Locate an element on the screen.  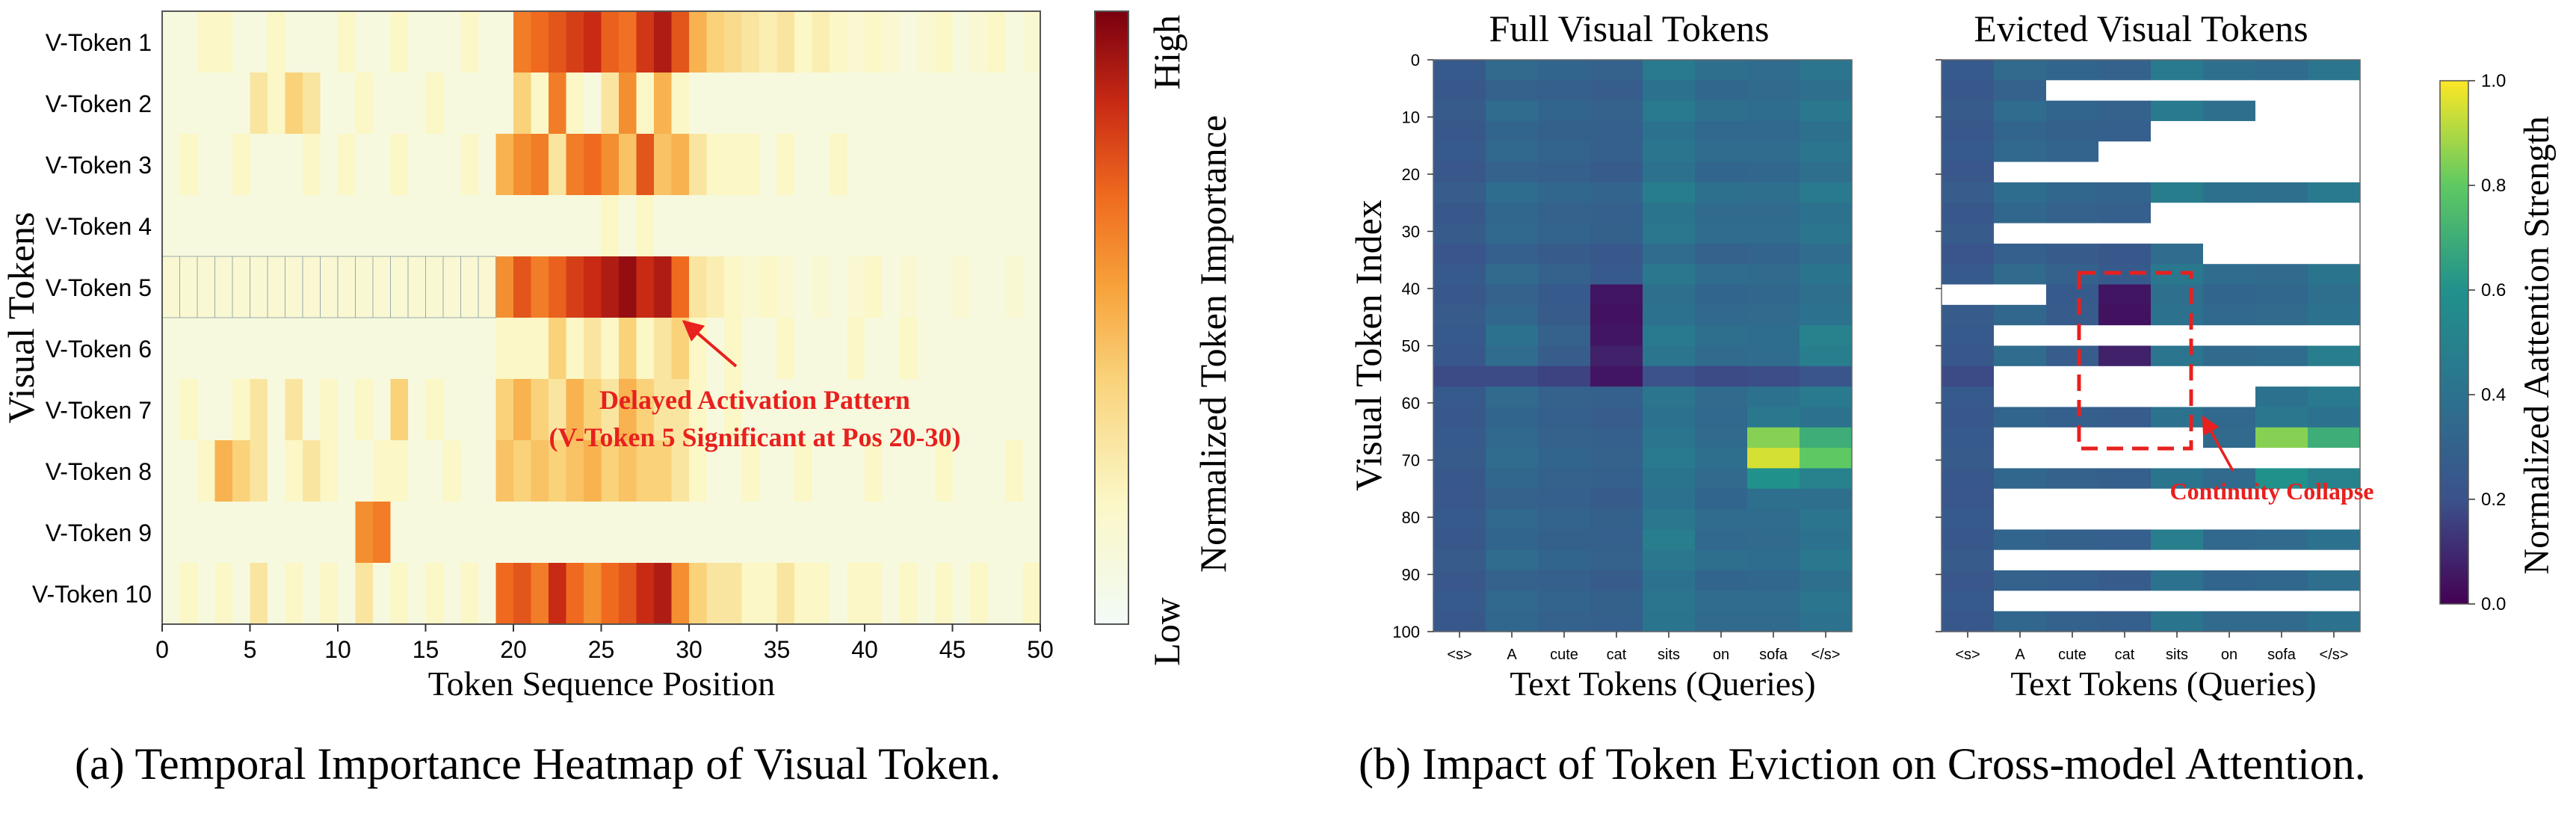
row-label: V-Token 7 is located at coordinates (99, 411).